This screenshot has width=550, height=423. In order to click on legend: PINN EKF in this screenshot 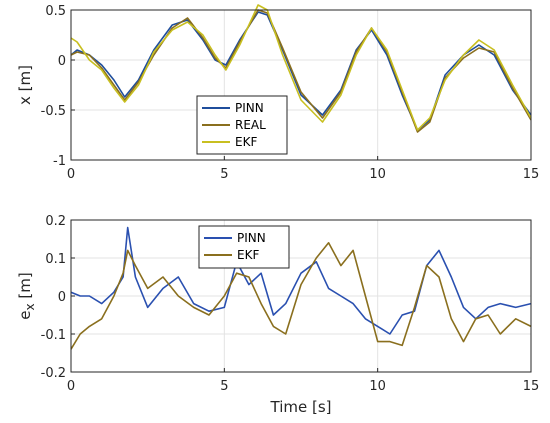, I will do `click(244, 247)`.